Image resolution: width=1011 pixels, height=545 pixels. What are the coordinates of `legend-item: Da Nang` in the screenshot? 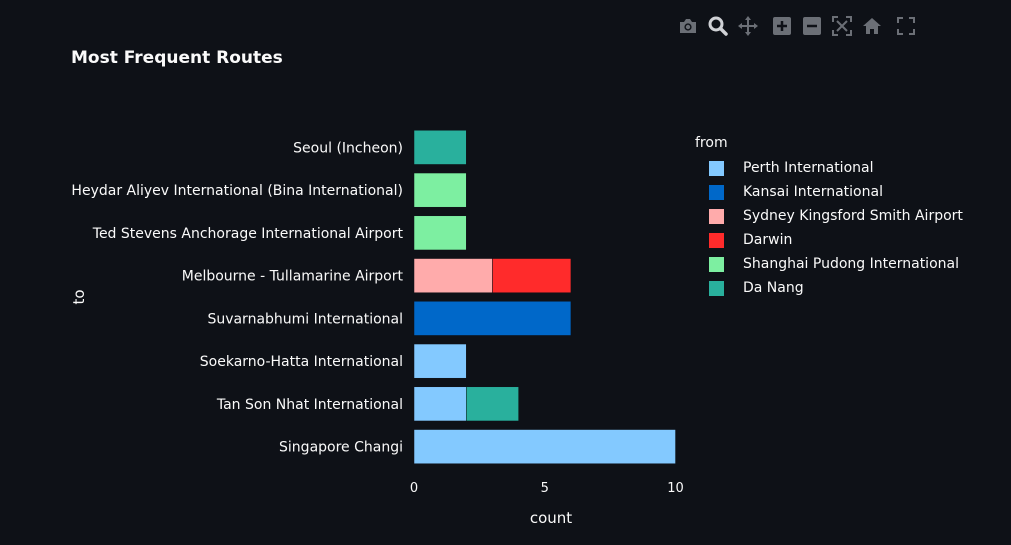 It's located at (829, 288).